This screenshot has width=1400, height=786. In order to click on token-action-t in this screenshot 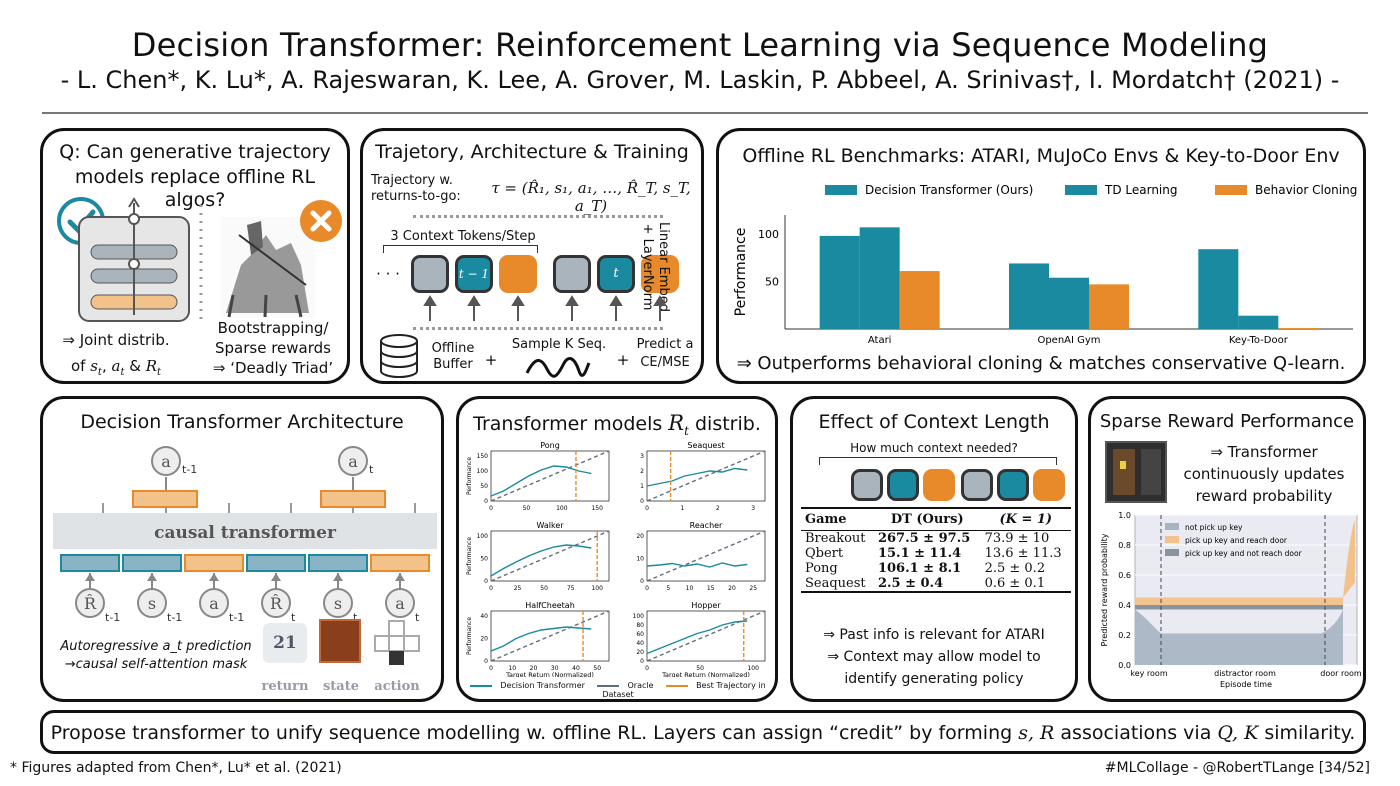, I will do `click(660, 274)`.